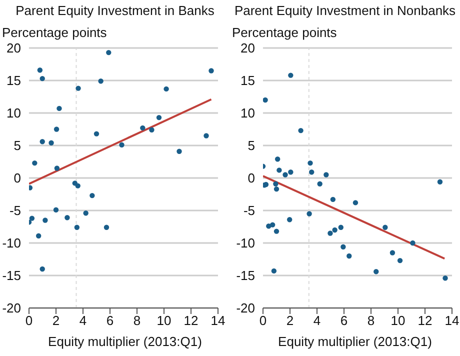 Image resolution: width=460 pixels, height=356 pixels. What do you see at coordinates (137, 320) in the screenshot?
I see `x-tick-label: 8` at bounding box center [137, 320].